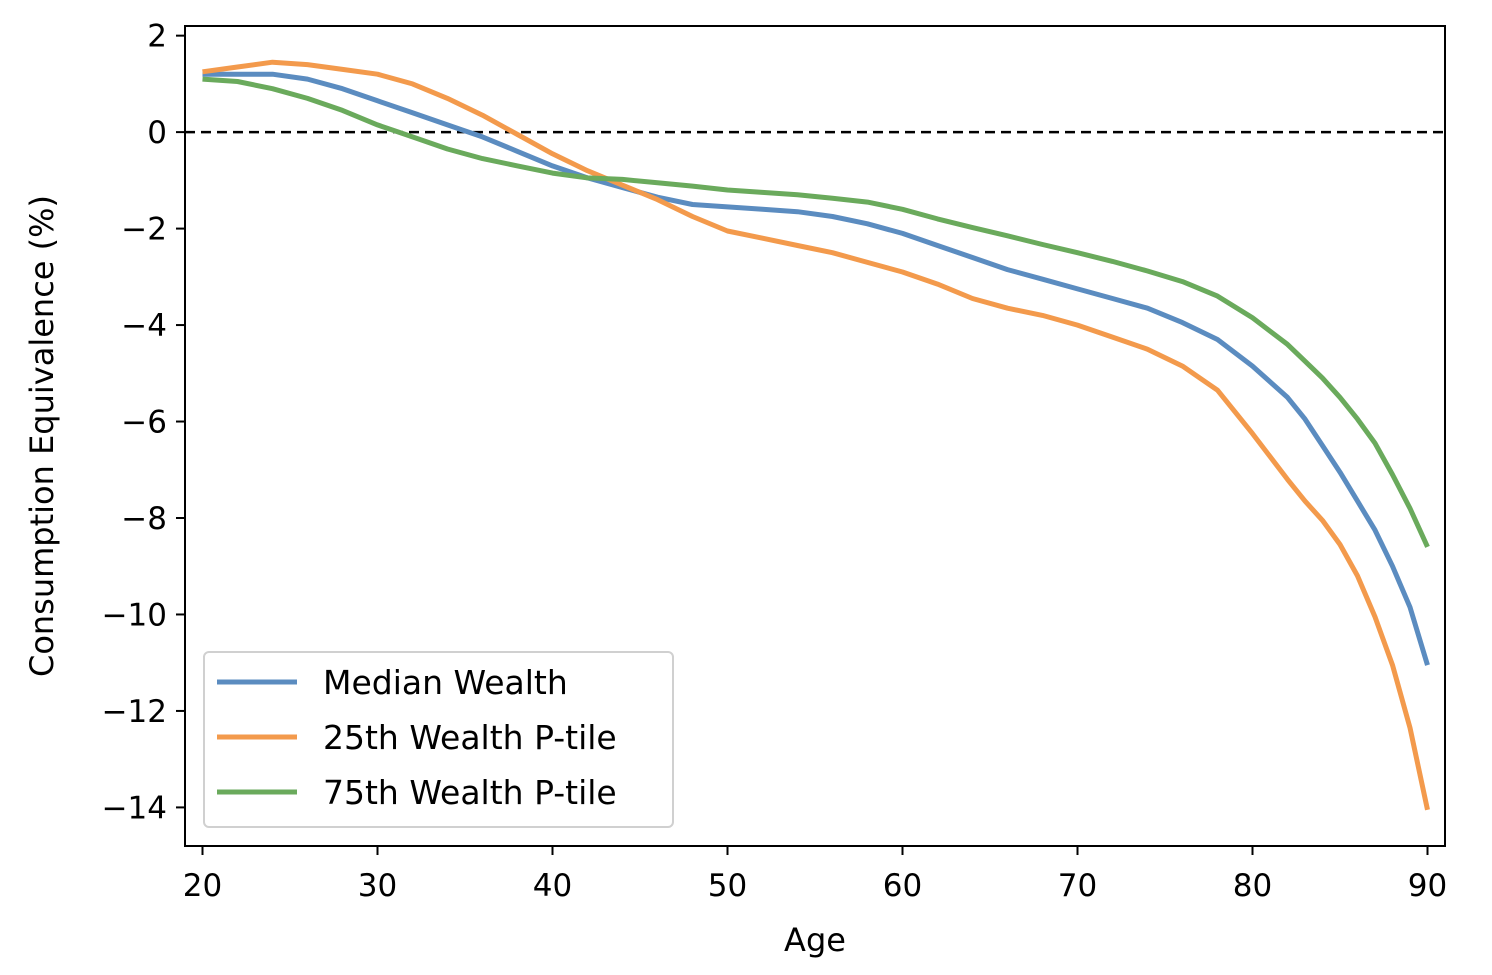 The height and width of the screenshot is (975, 1492). Describe the element at coordinates (157, 37) in the screenshot. I see `y-tick-label: 2` at that location.